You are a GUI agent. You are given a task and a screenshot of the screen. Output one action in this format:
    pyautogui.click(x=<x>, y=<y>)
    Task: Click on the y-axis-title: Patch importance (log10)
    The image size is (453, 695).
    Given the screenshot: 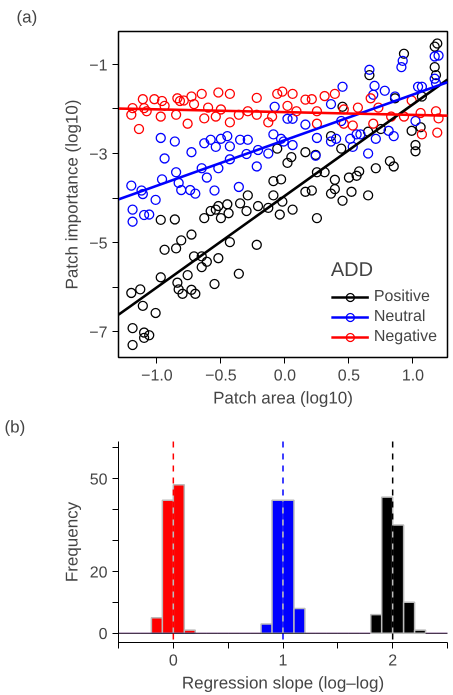 What is the action you would take?
    pyautogui.click(x=72, y=195)
    